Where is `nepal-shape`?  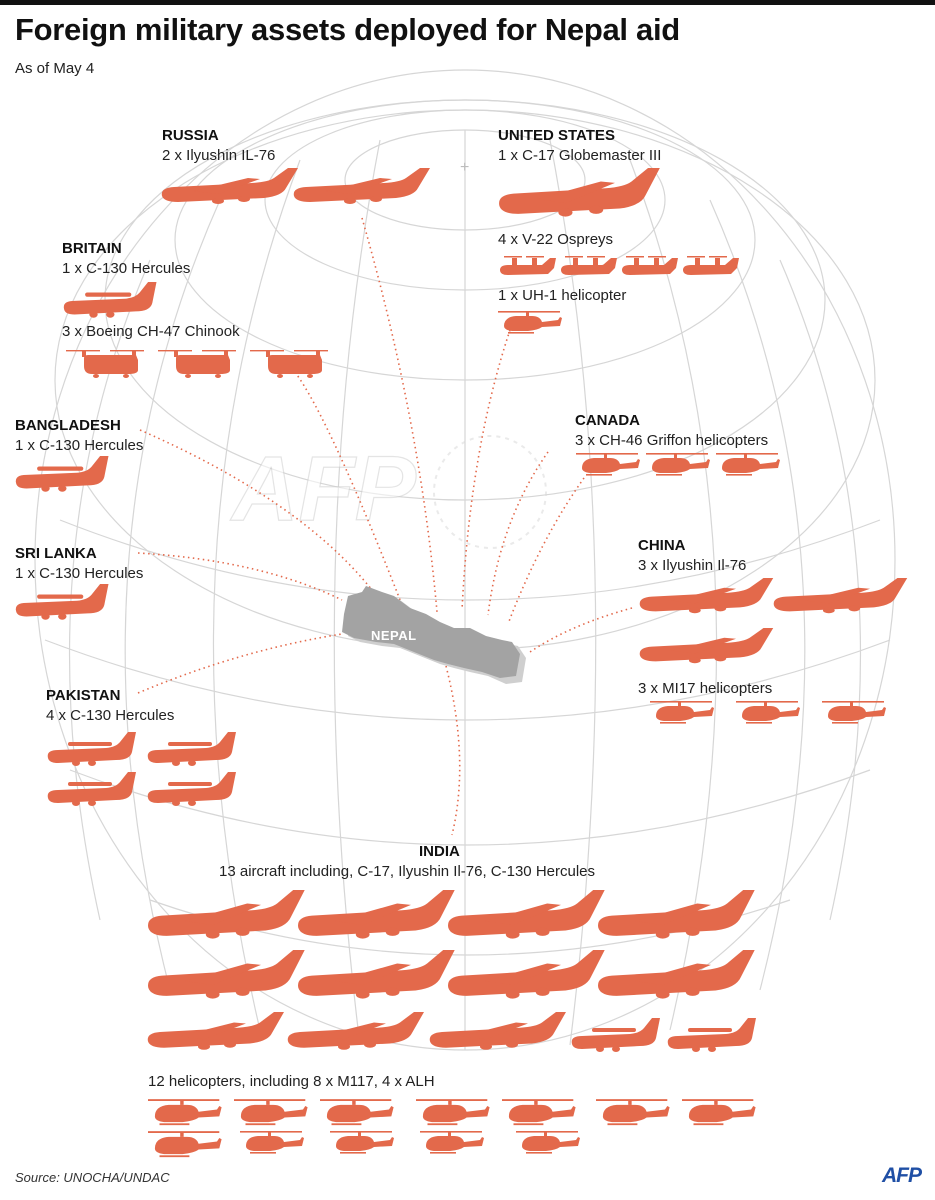 nepal-shape is located at coordinates (431, 632).